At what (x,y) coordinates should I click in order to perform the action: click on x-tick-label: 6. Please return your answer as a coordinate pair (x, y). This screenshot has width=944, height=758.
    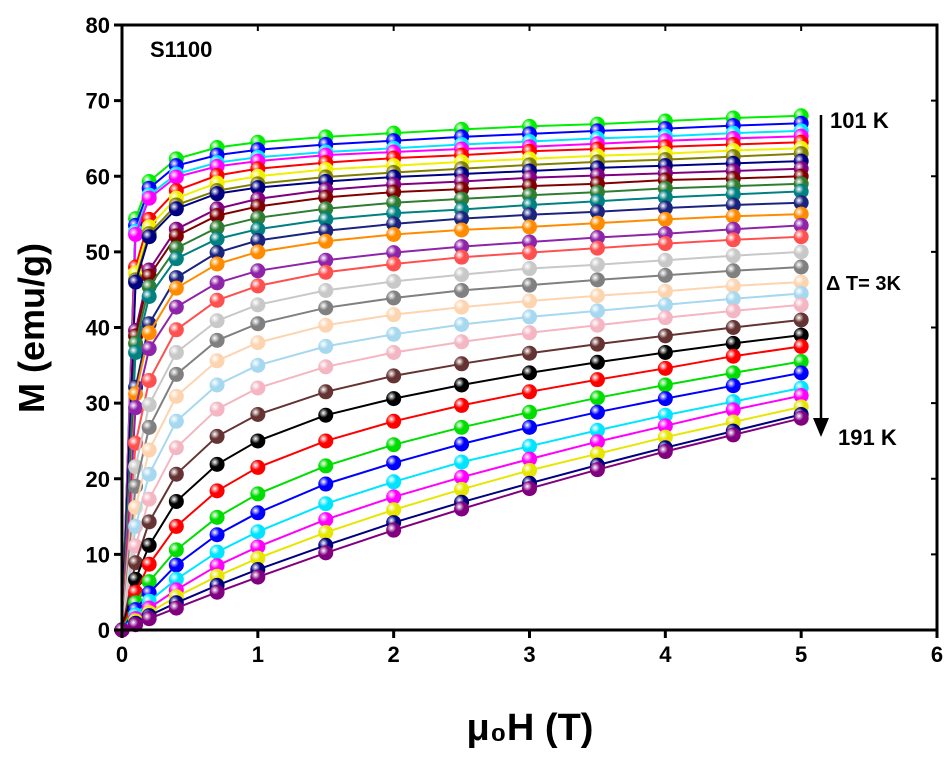
    Looking at the image, I should click on (937, 654).